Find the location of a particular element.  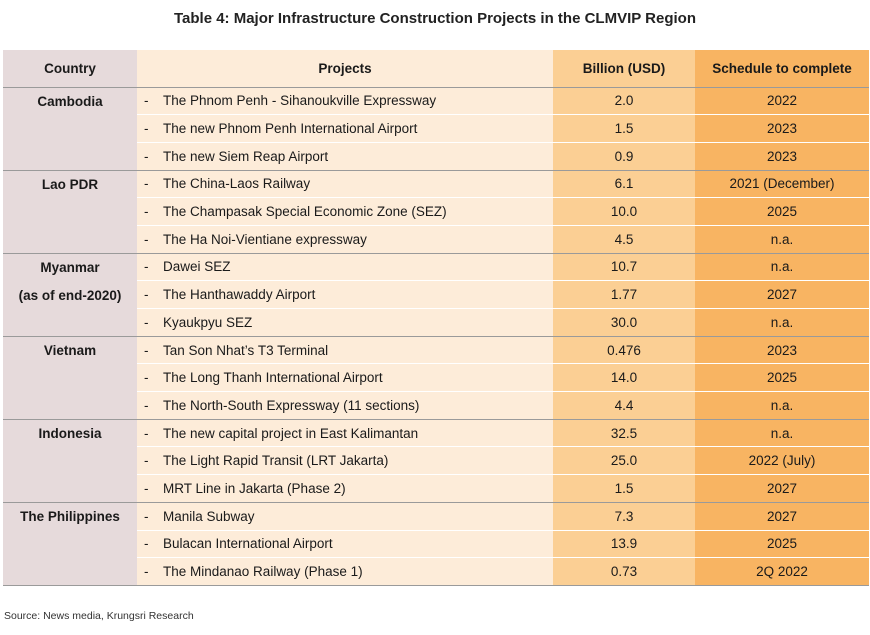

header-schedule: Schedule to complete is located at coordinates (782, 69).